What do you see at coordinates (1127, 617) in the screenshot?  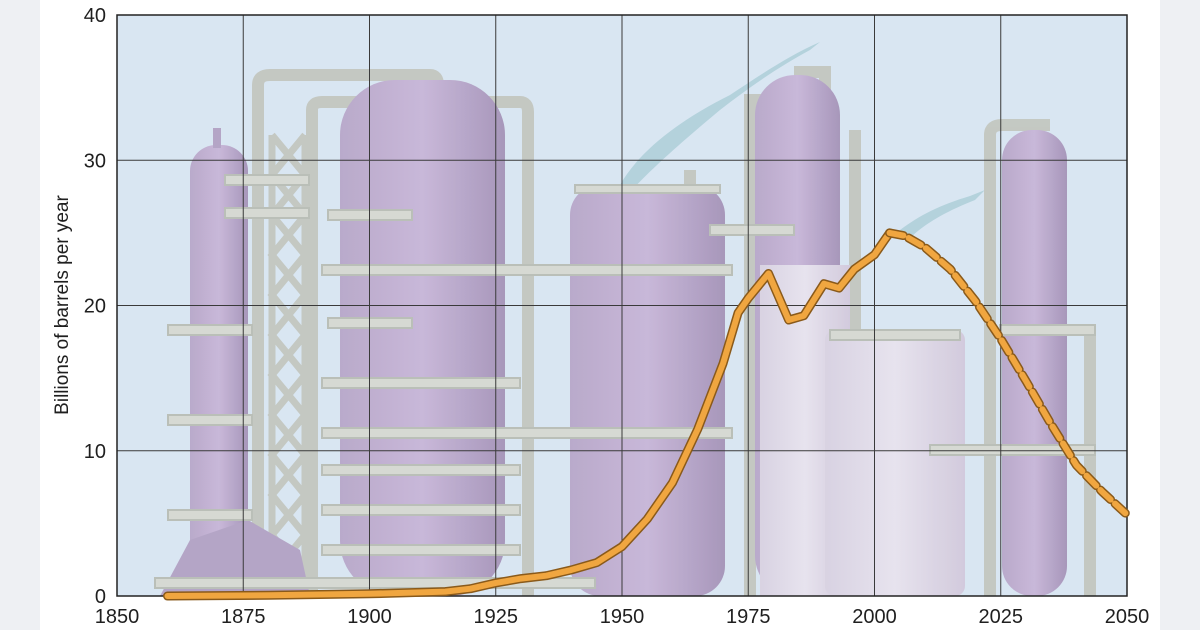 I see `x-tick-label: 2050` at bounding box center [1127, 617].